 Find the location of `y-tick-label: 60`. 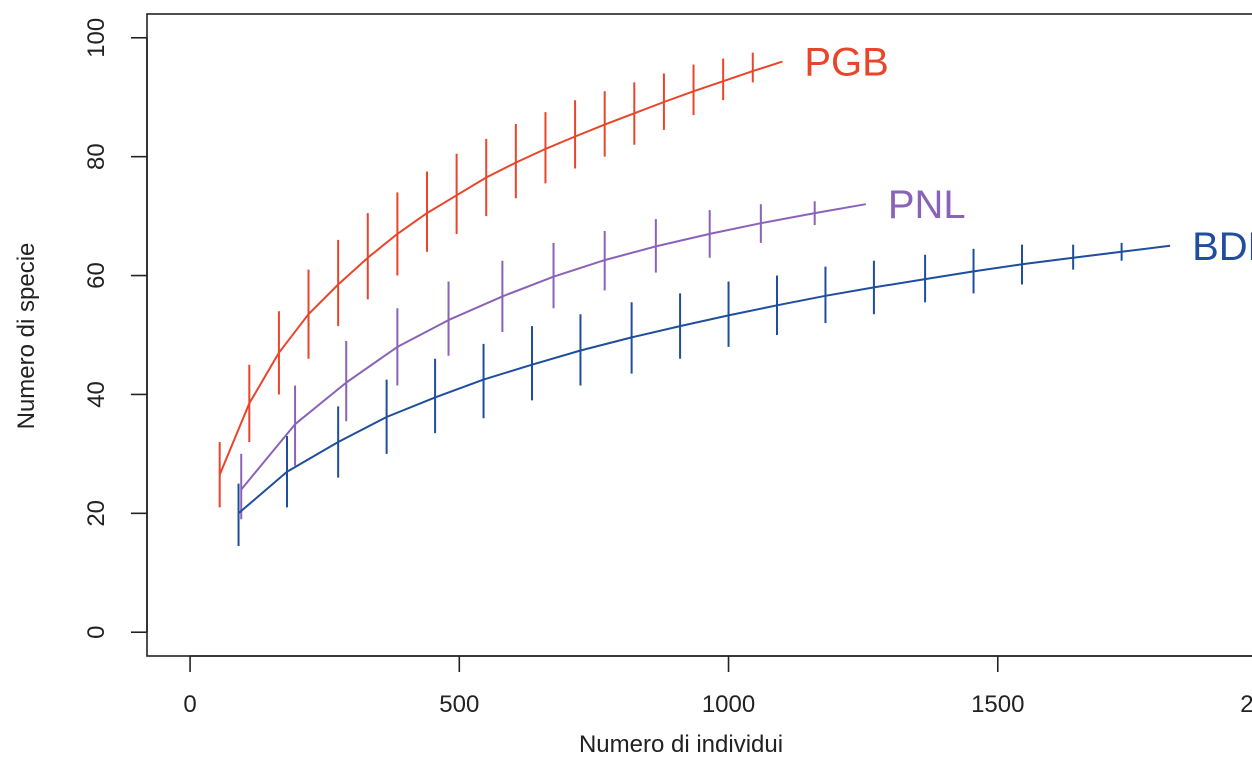

y-tick-label: 60 is located at coordinates (96, 275).